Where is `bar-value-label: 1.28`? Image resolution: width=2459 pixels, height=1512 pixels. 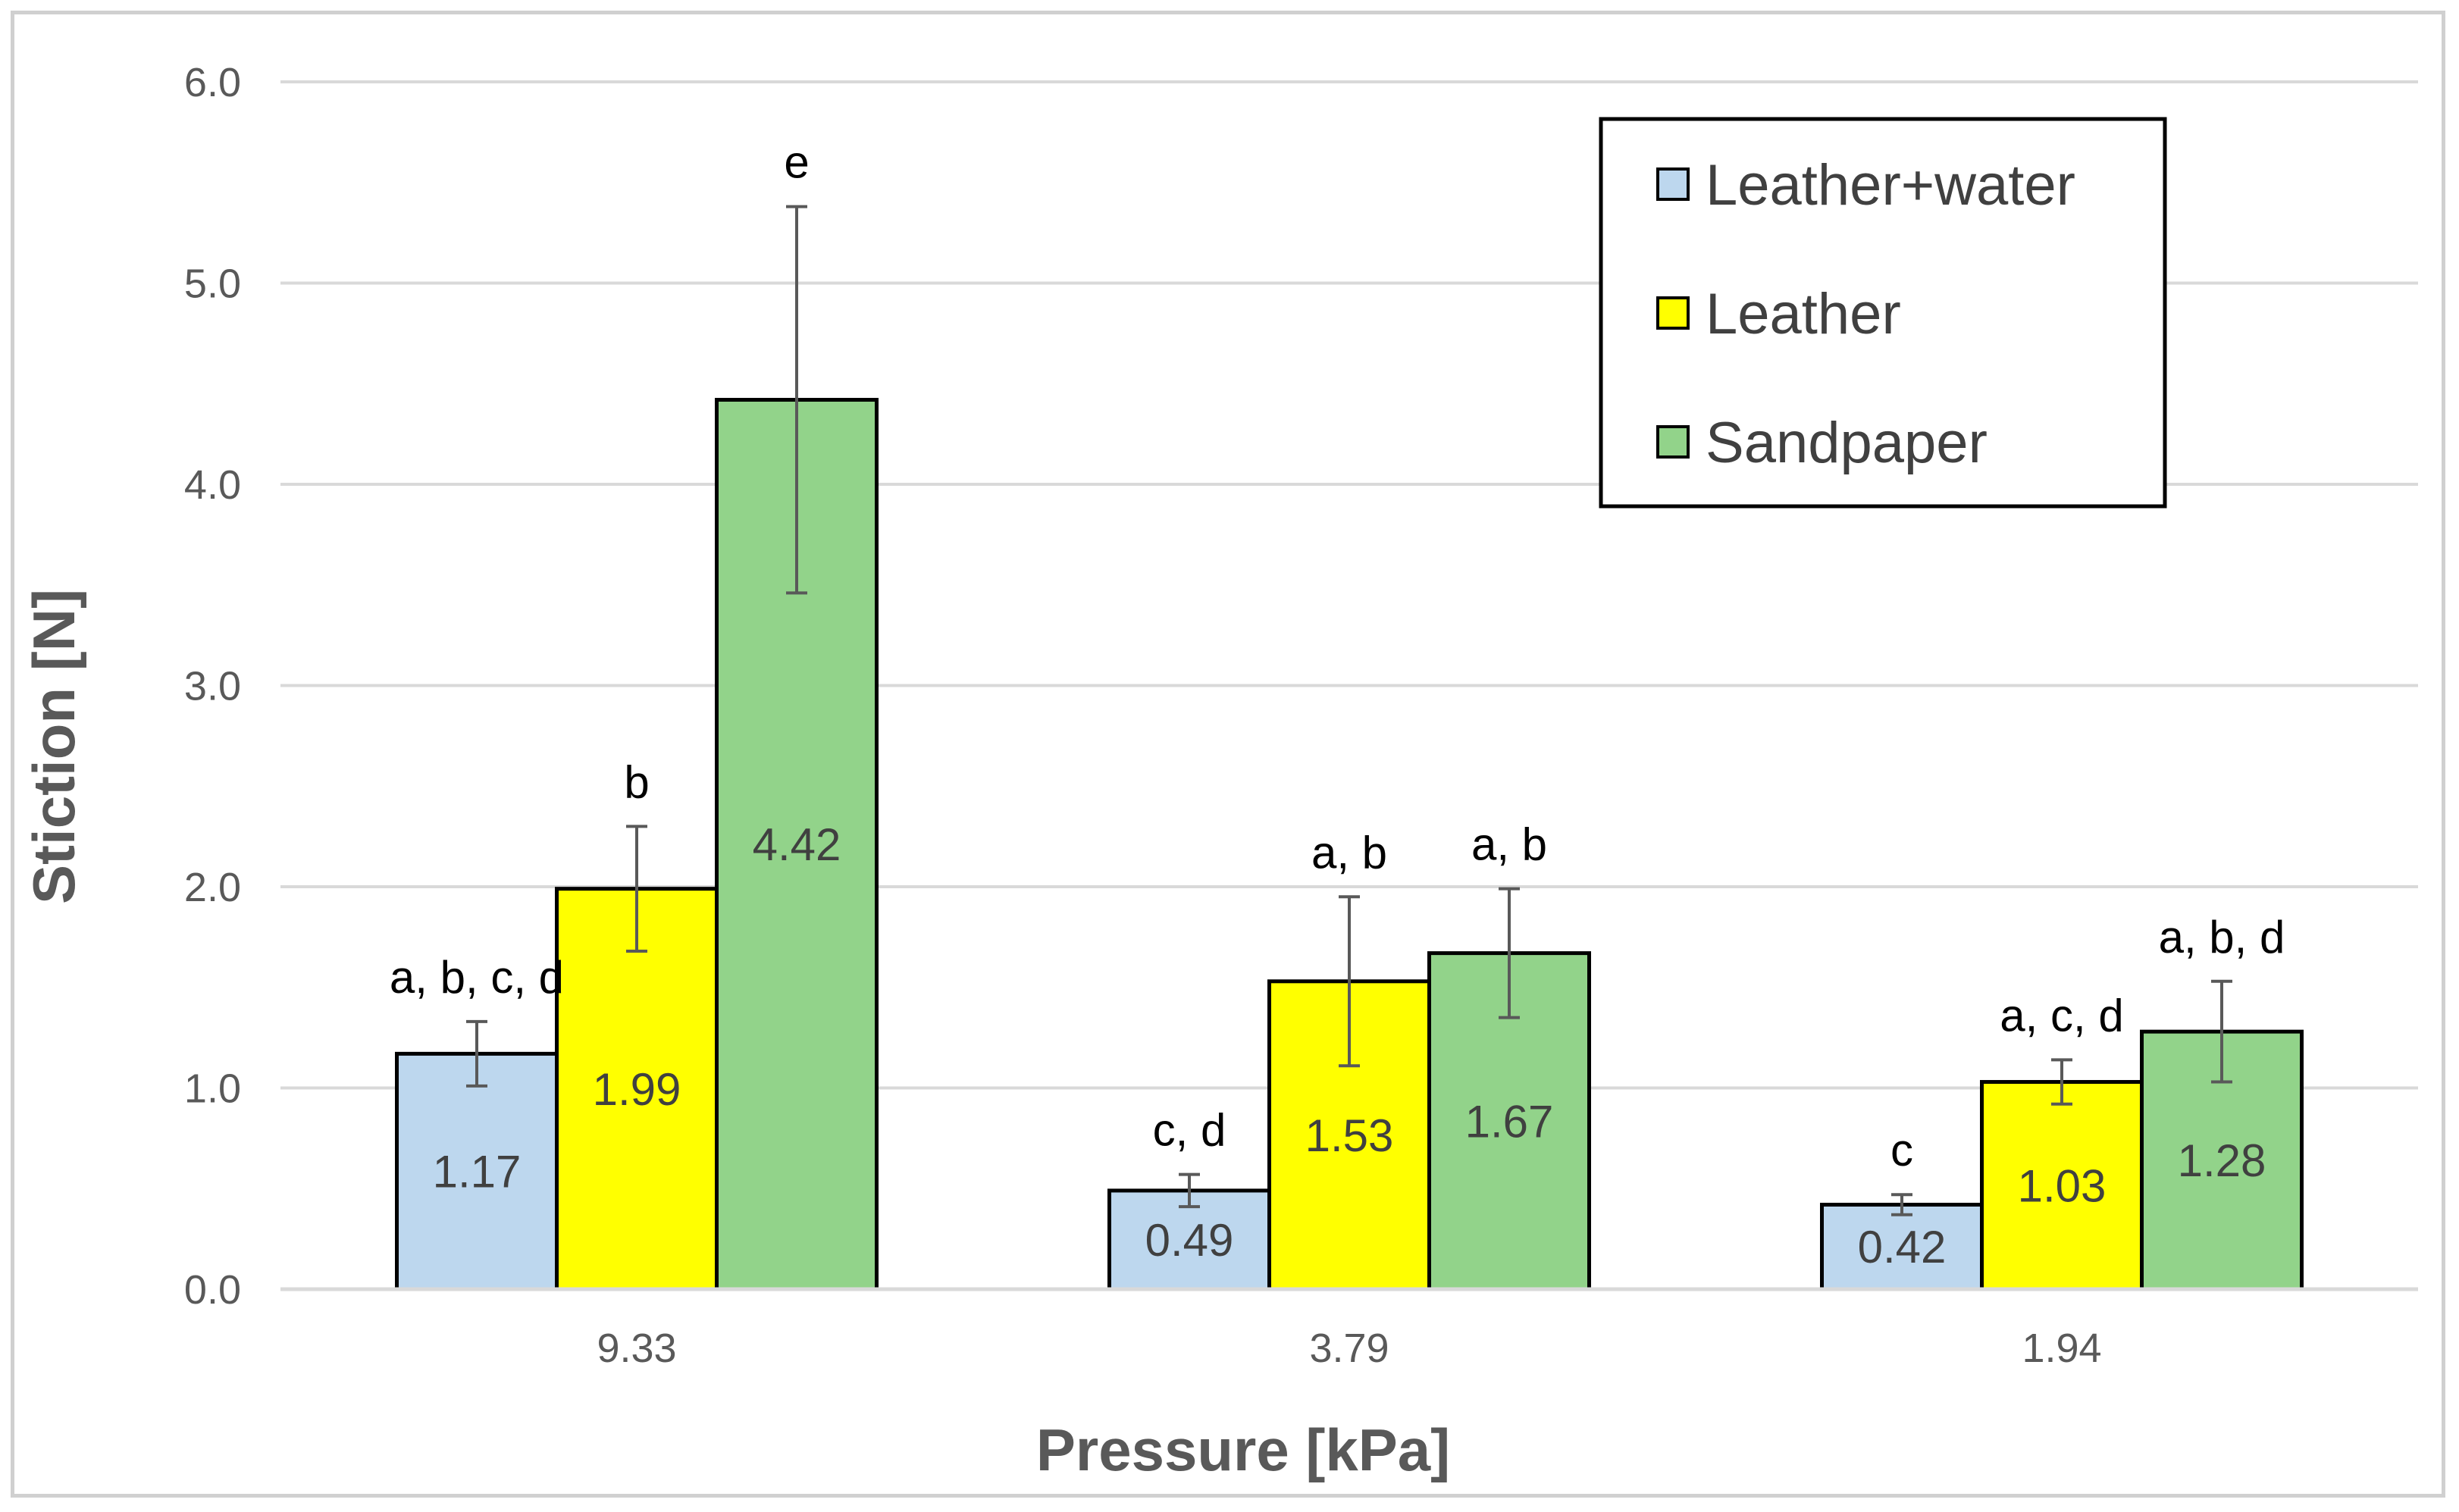
bar-value-label: 1.28 is located at coordinates (2222, 1160).